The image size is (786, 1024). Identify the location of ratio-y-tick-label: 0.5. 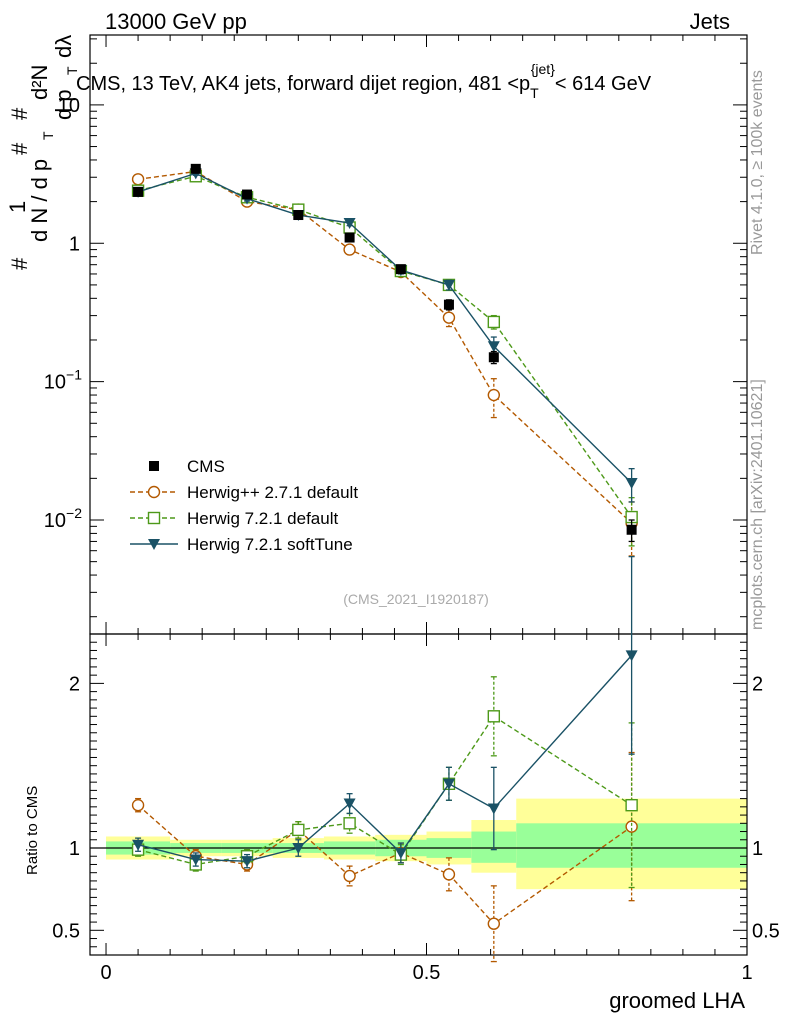
(66, 931).